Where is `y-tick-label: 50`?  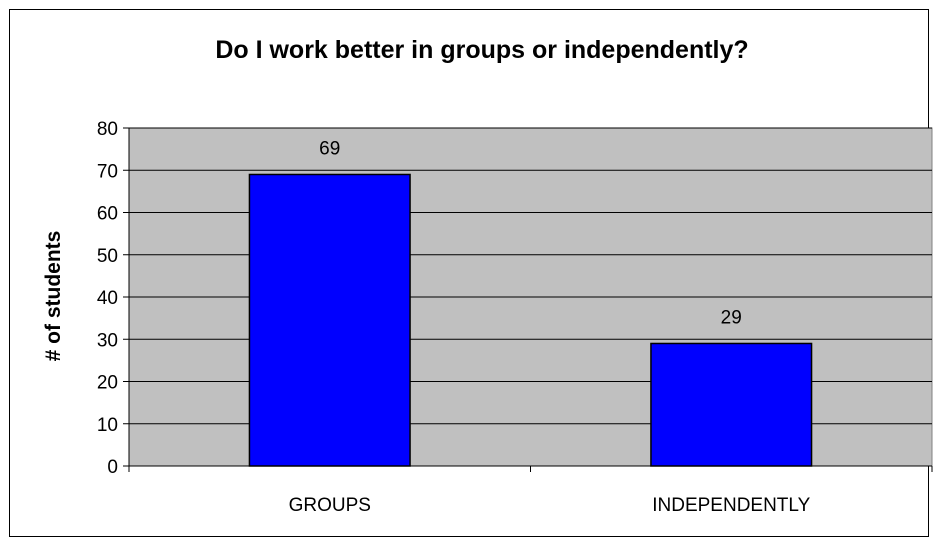 y-tick-label: 50 is located at coordinates (107, 256).